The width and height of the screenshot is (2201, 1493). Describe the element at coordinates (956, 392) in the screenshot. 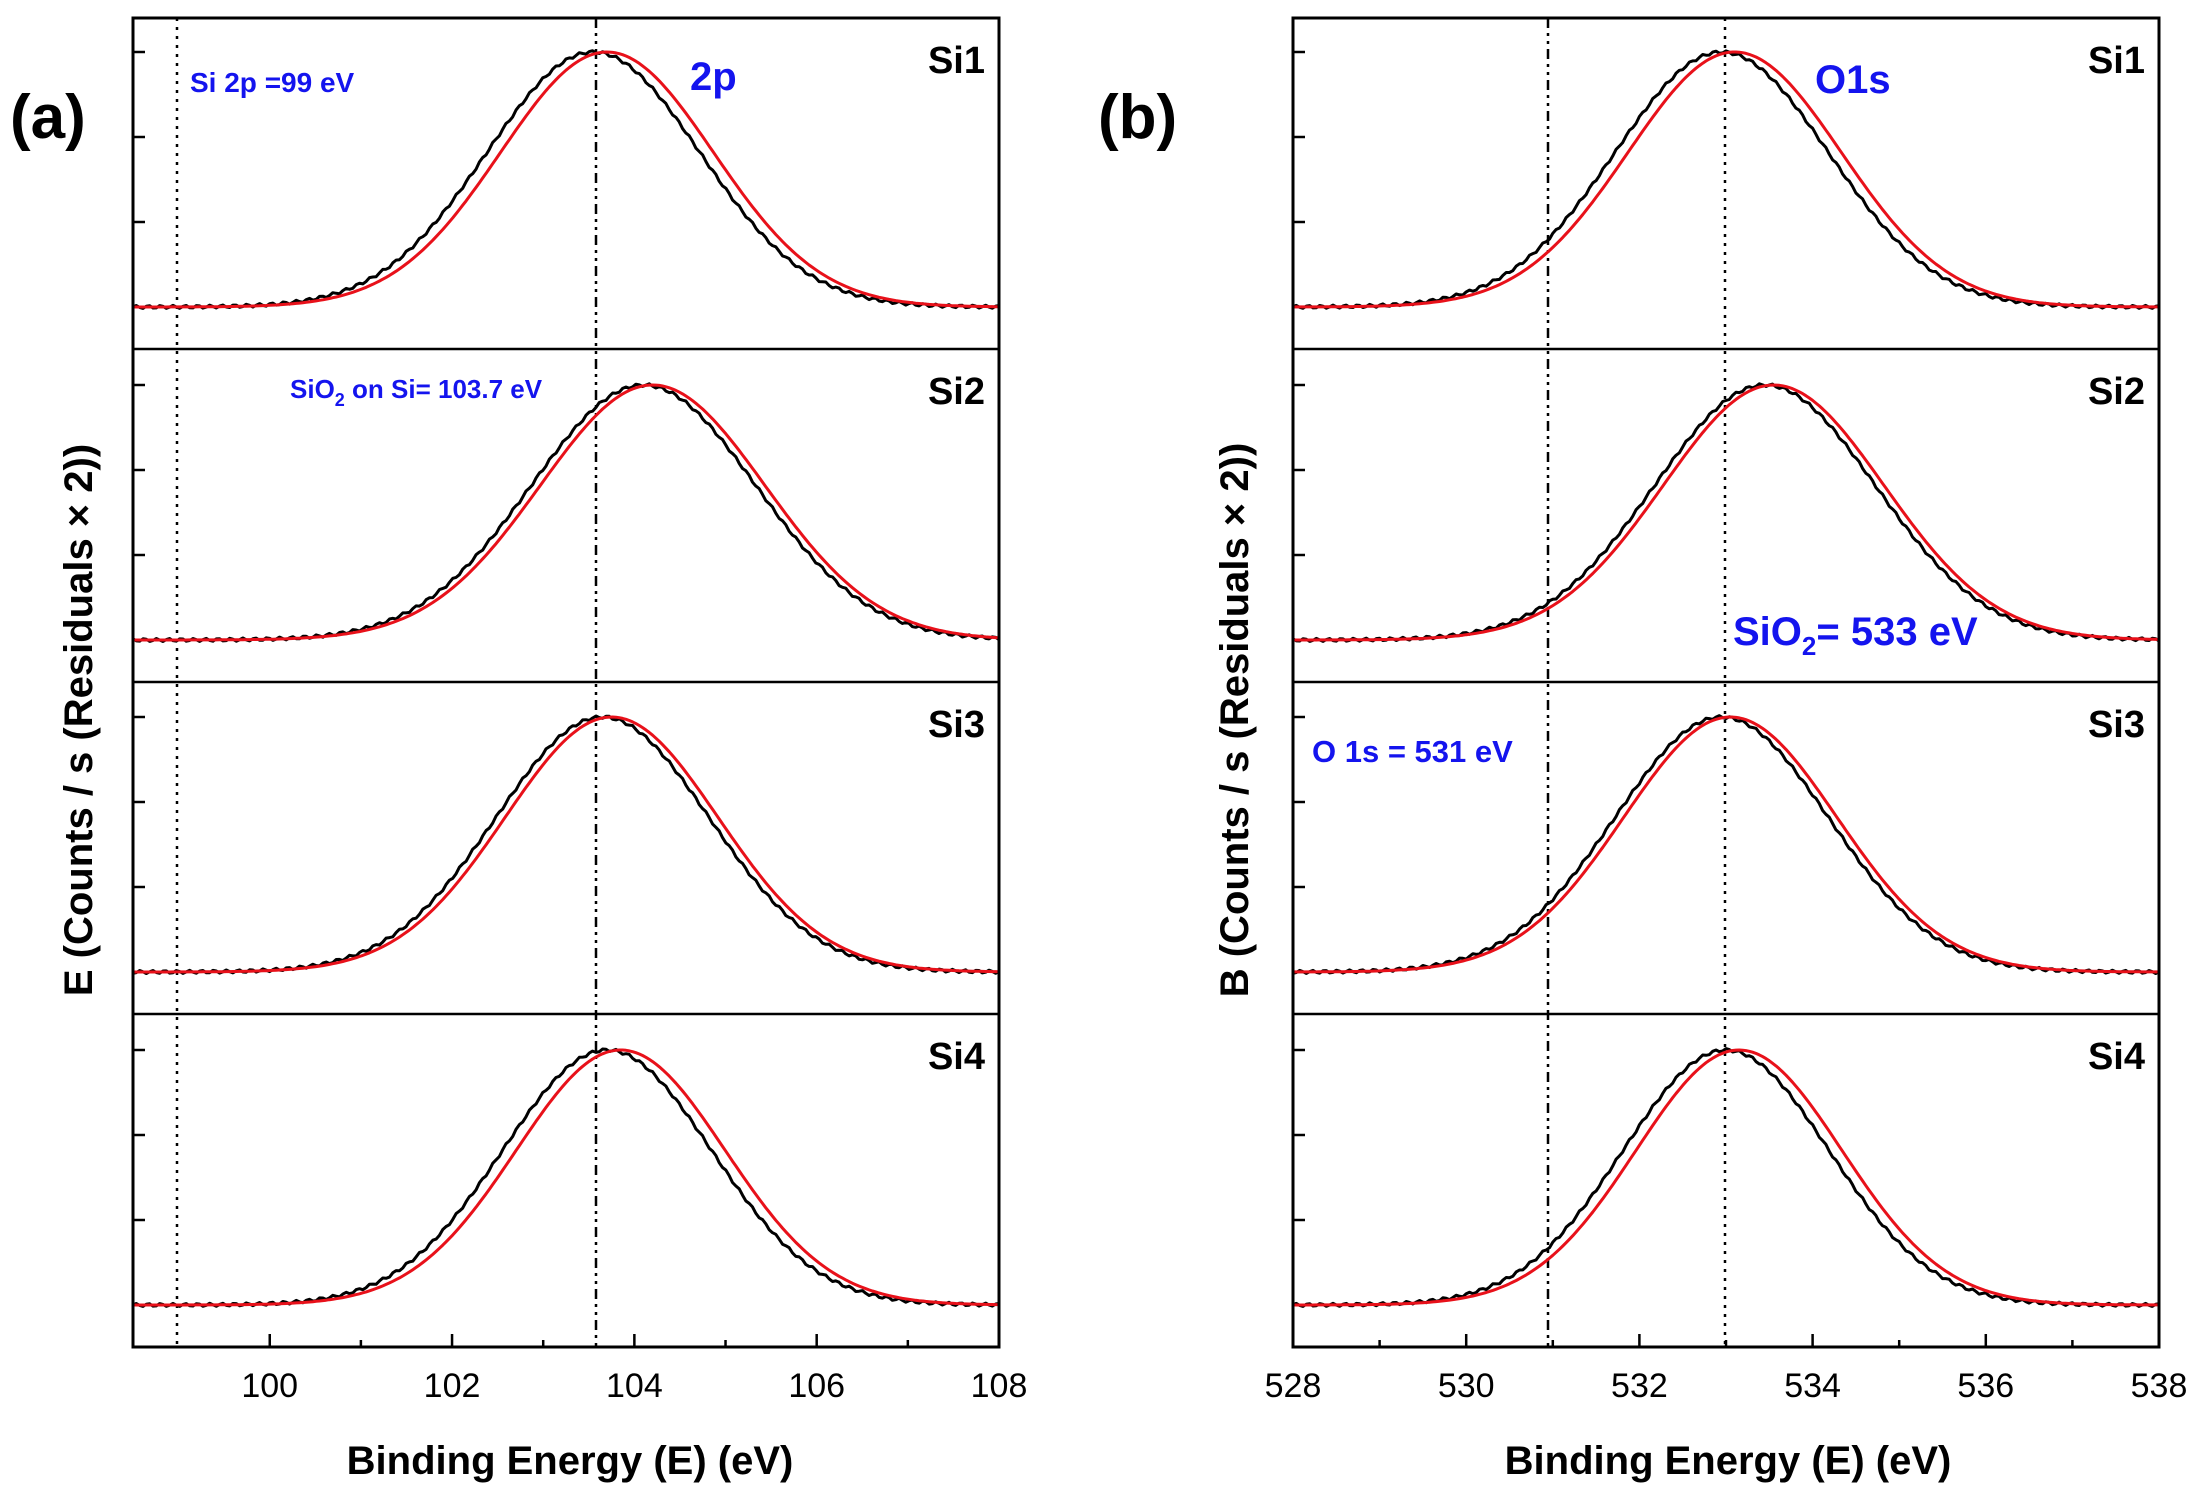

I see `panel-a-subplot-label-si2: Si2` at that location.